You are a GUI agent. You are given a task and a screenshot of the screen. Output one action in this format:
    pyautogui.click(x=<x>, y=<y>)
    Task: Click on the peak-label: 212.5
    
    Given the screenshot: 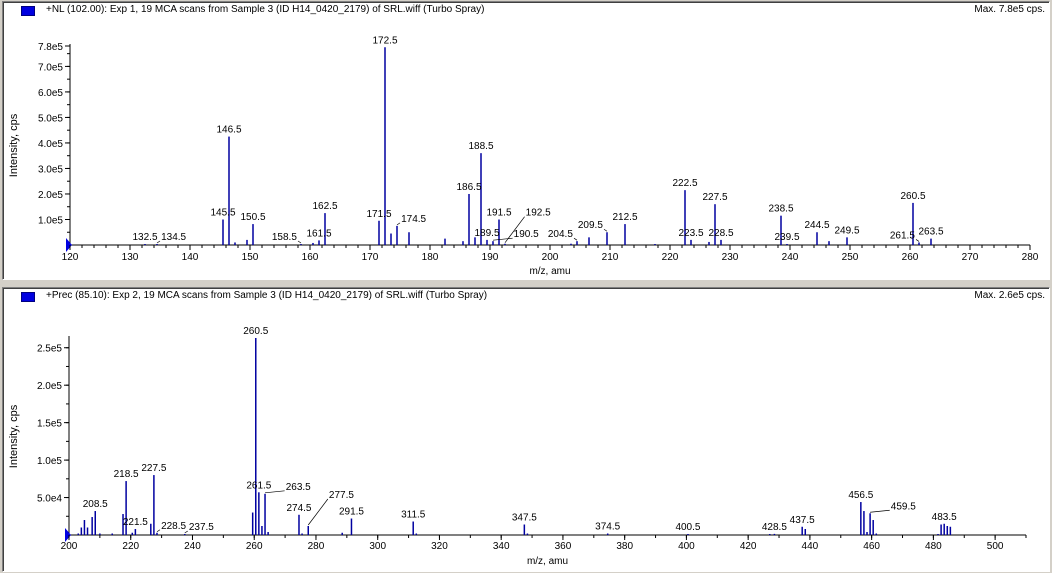 What is the action you would take?
    pyautogui.click(x=624, y=217)
    